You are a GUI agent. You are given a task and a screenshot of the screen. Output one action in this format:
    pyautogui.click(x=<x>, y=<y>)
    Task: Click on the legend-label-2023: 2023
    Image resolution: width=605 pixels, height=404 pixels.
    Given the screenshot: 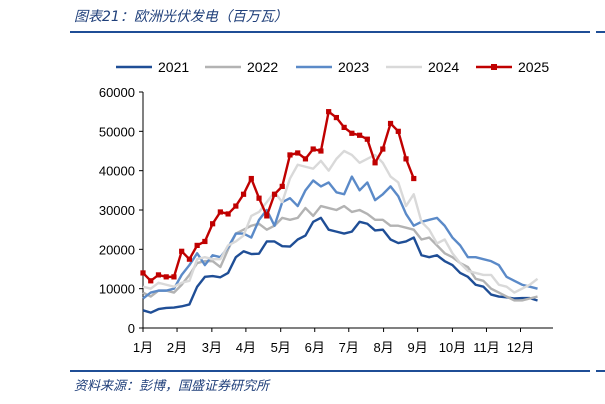 What is the action you would take?
    pyautogui.click(x=353, y=67)
    